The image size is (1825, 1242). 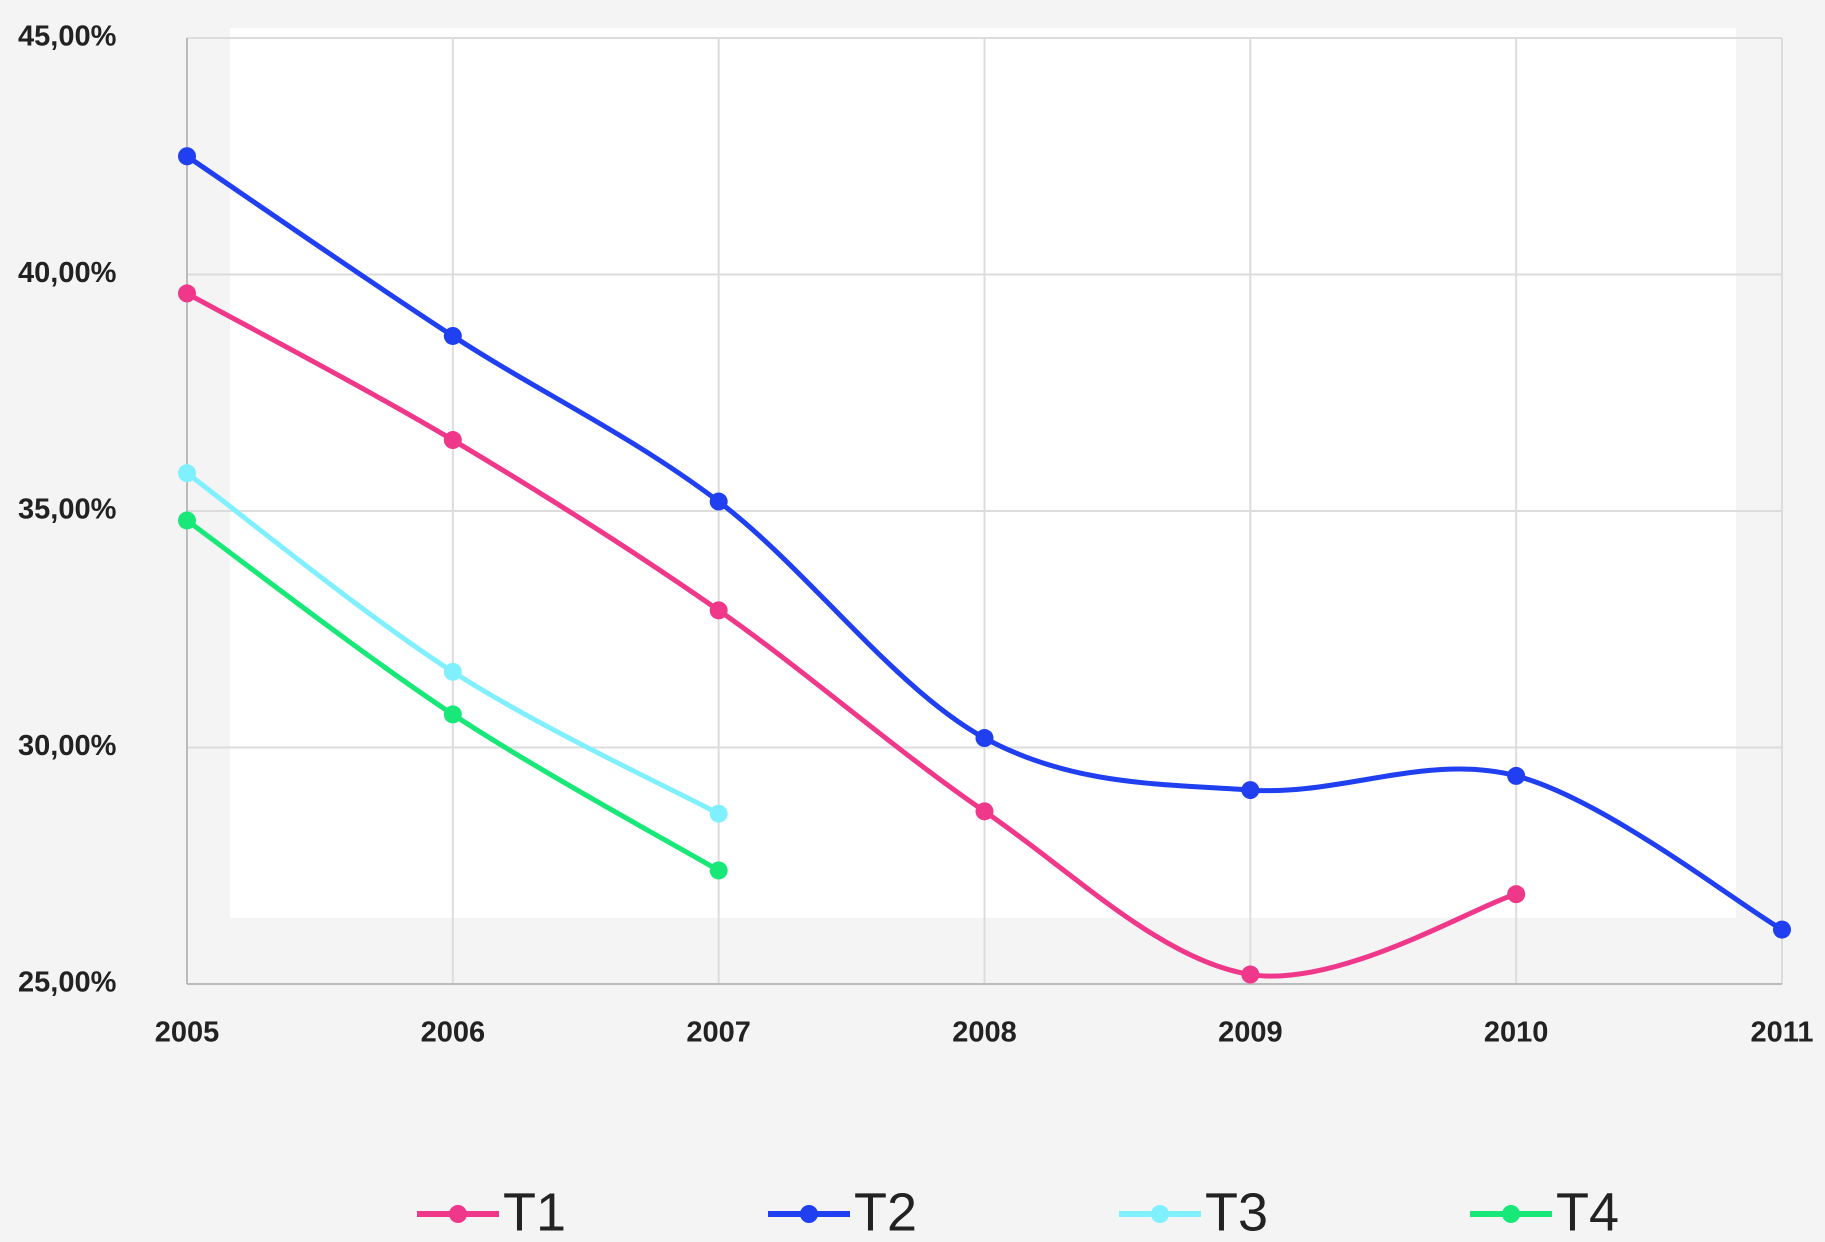 I want to click on y-tick-label: 40,00%, so click(x=67, y=273).